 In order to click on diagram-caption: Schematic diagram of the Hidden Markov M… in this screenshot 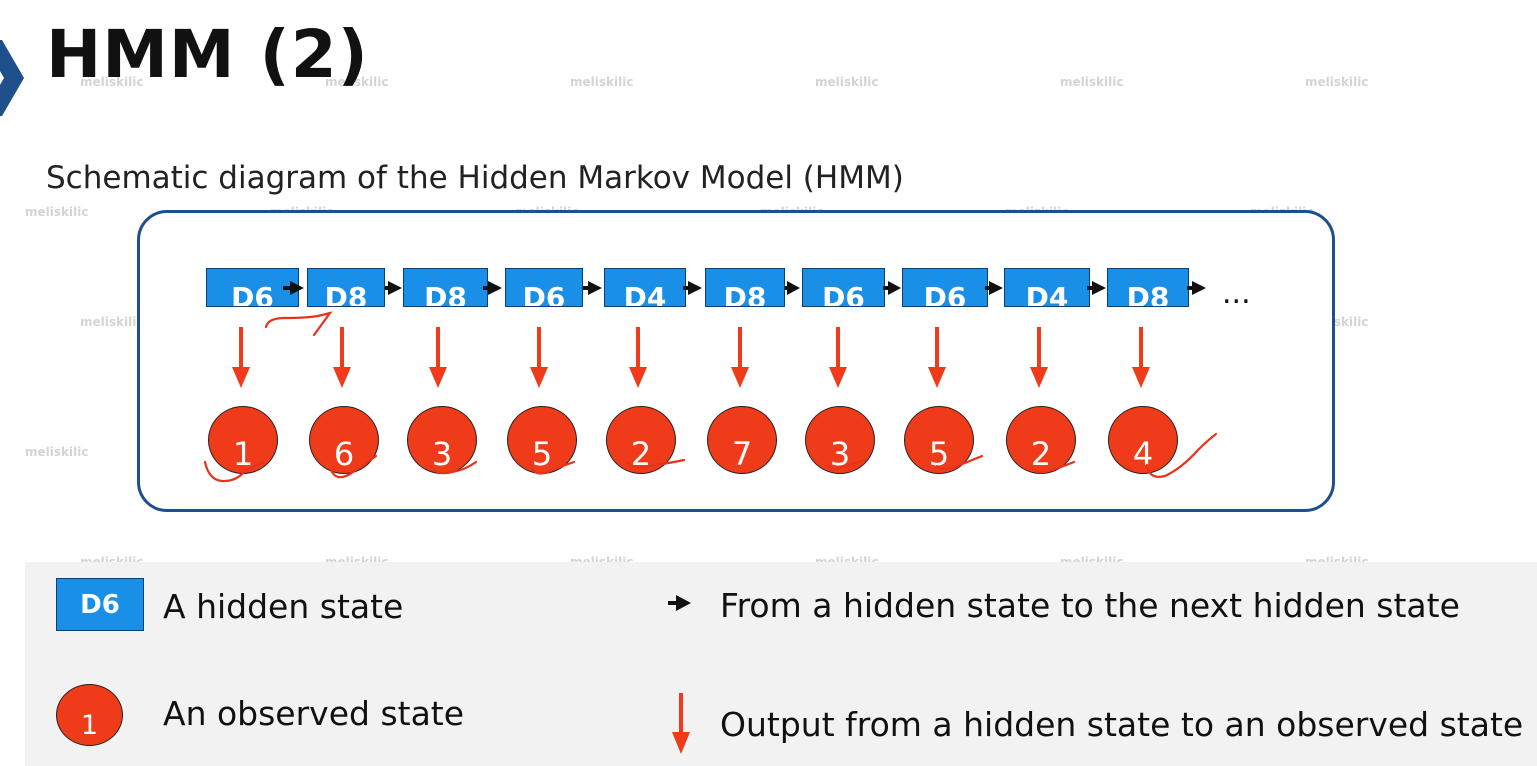, I will do `click(475, 178)`.